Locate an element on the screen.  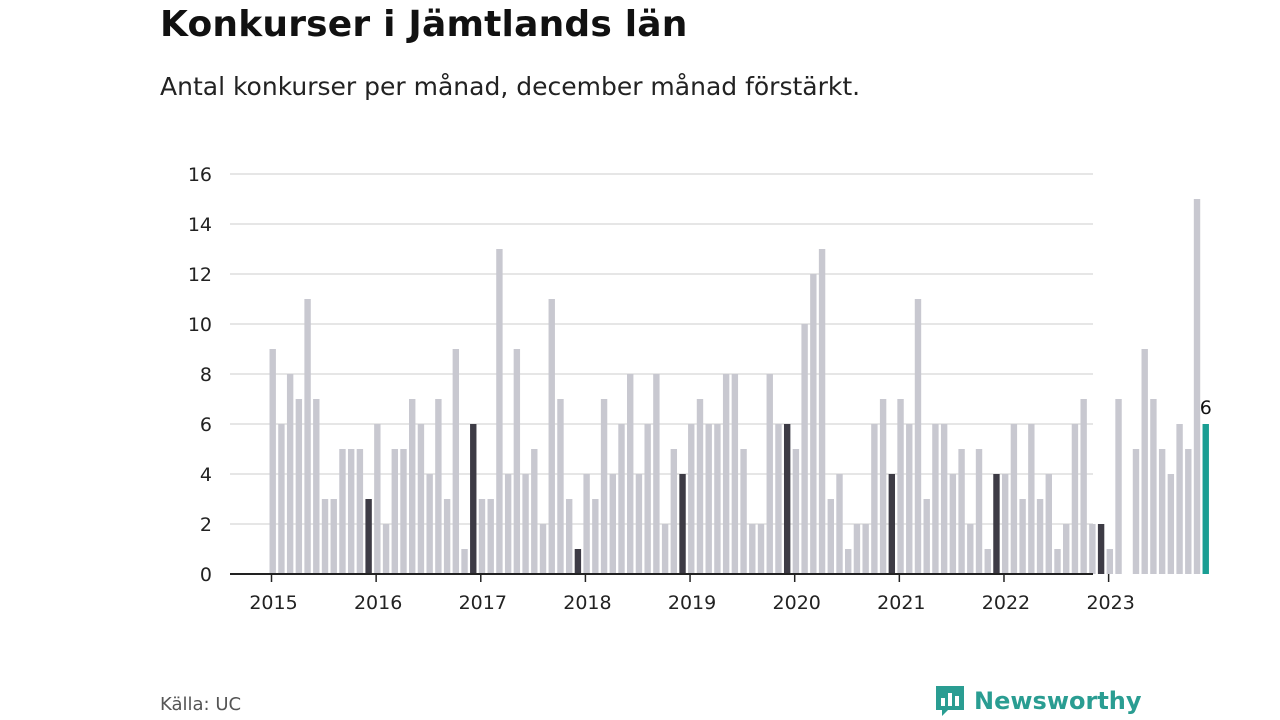
latest-value-label: 6 is located at coordinates (1206, 408).